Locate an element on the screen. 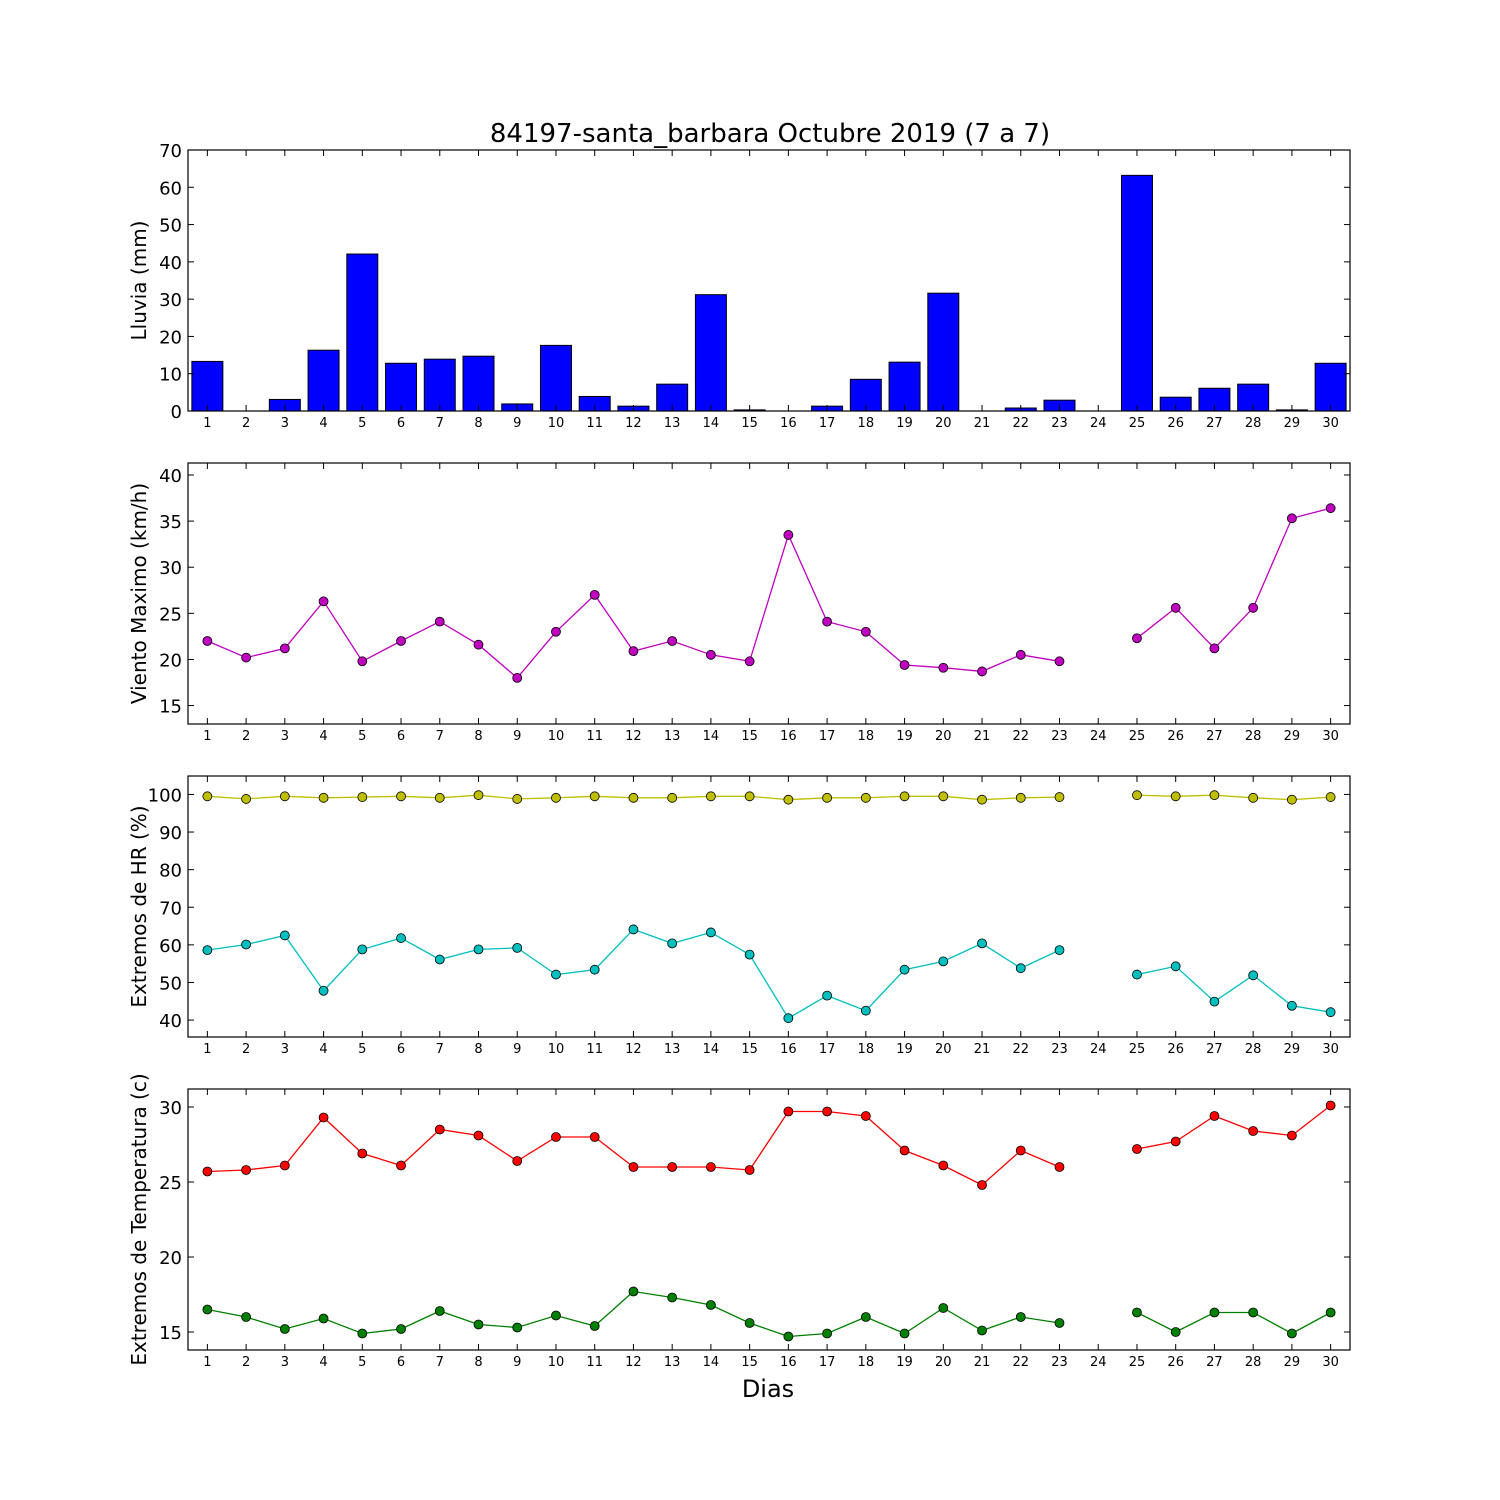  x-tick-label: 27 is located at coordinates (1214, 736).